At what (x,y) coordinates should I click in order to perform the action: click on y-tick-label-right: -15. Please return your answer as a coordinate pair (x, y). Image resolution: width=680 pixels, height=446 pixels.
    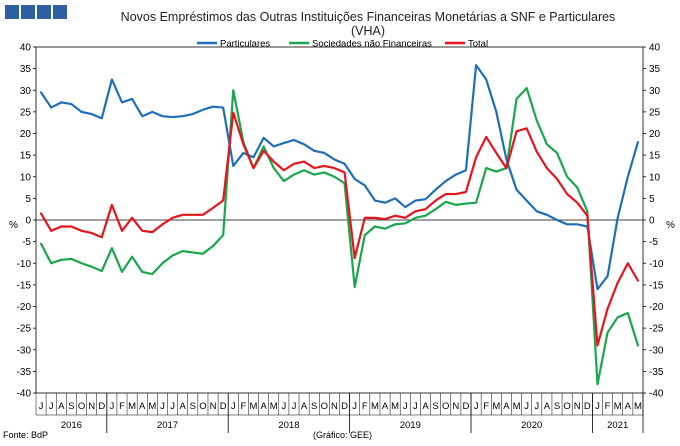
    Looking at the image, I should click on (656, 285).